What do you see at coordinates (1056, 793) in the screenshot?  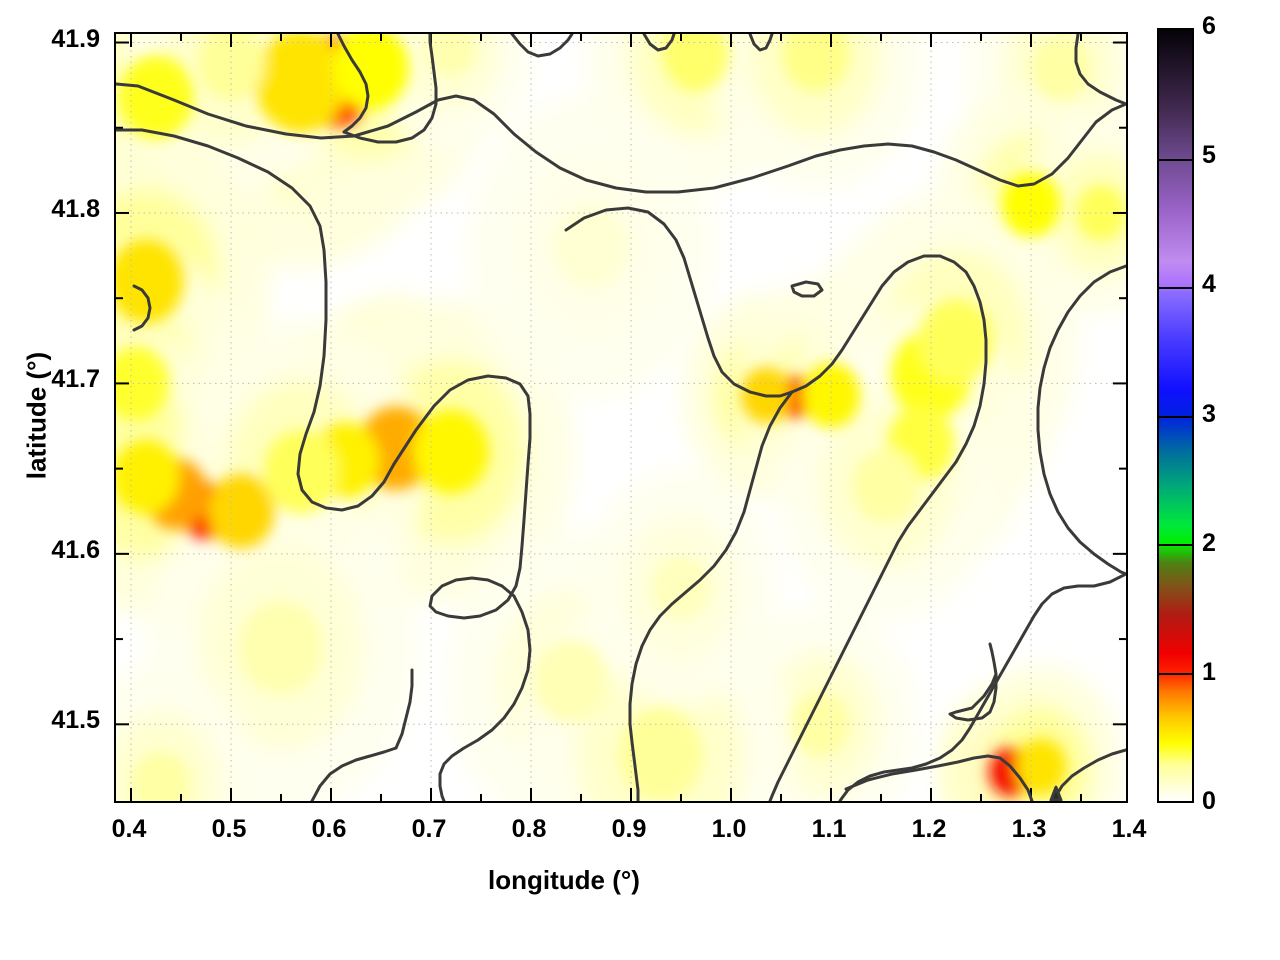 I see `small-triangle-marker` at bounding box center [1056, 793].